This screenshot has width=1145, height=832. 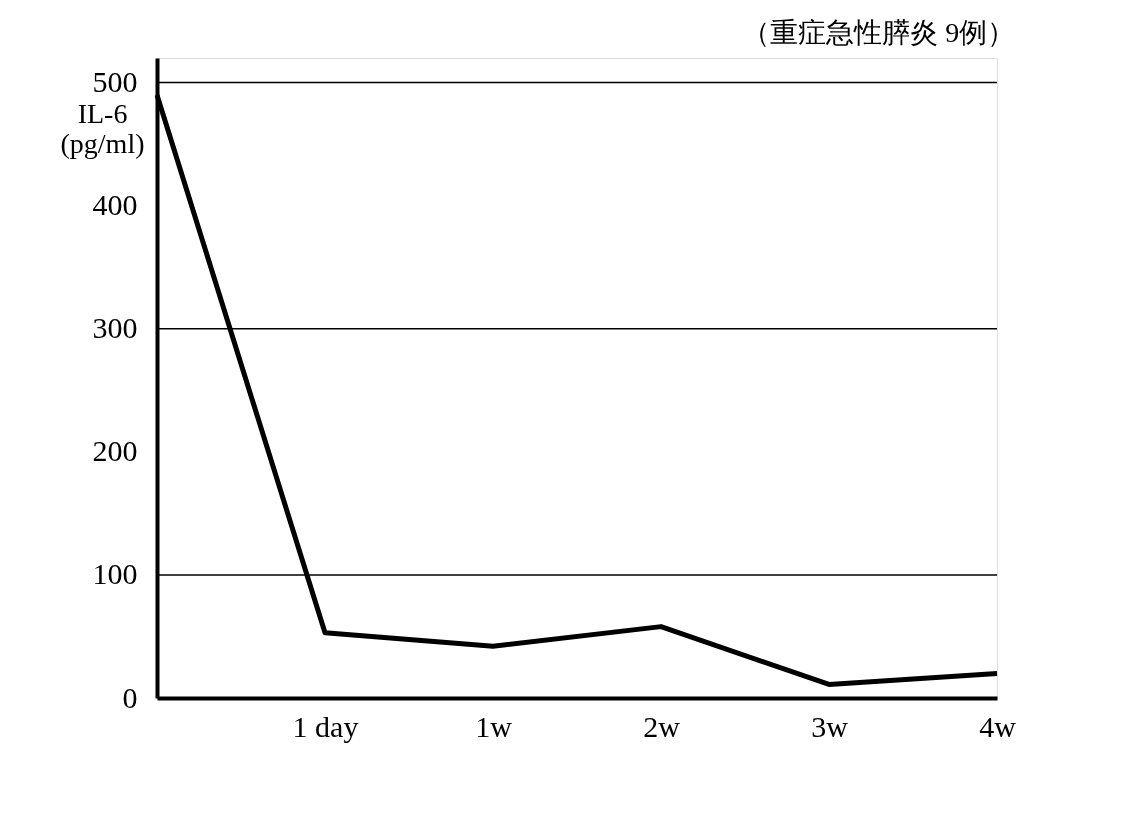 I want to click on y-tick-label: 0, so click(x=130, y=697).